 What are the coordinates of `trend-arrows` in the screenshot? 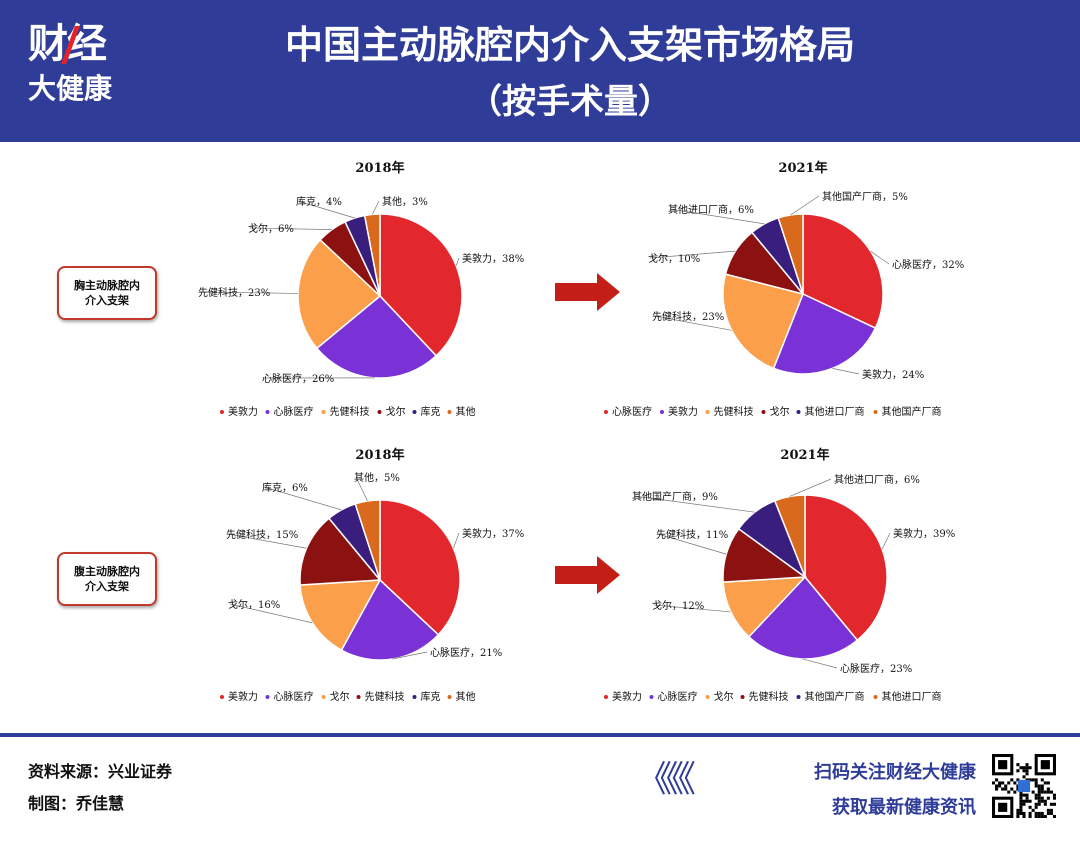 It's located at (587, 433).